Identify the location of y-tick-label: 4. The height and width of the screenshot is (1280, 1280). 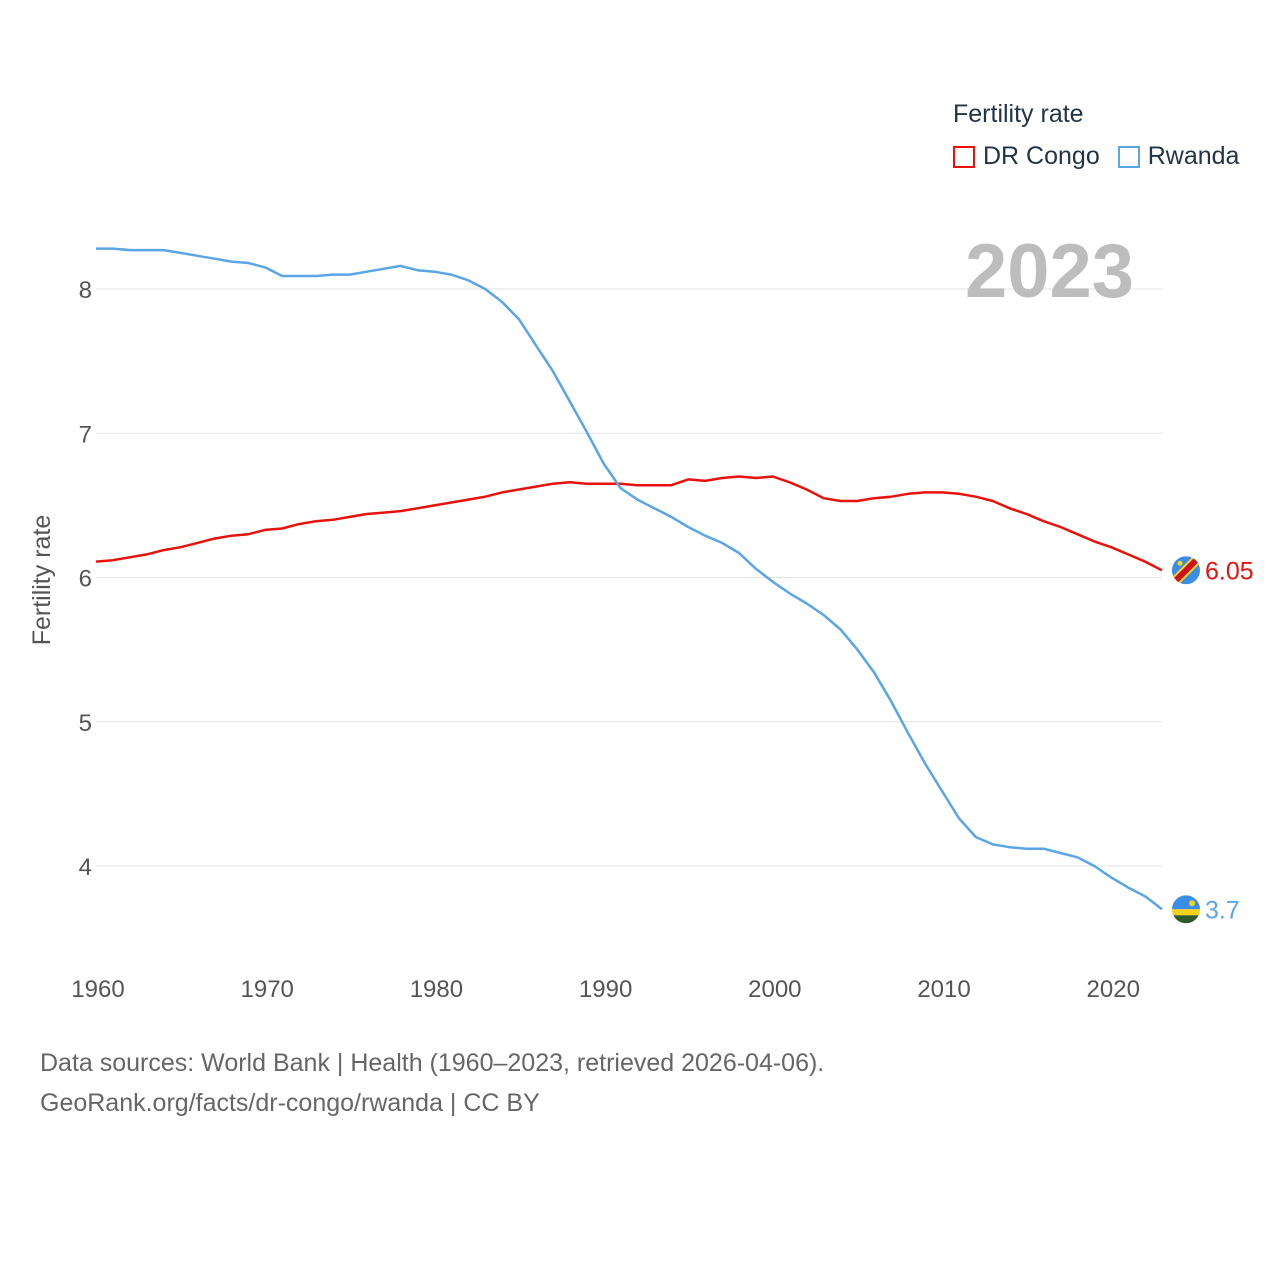
(85, 867).